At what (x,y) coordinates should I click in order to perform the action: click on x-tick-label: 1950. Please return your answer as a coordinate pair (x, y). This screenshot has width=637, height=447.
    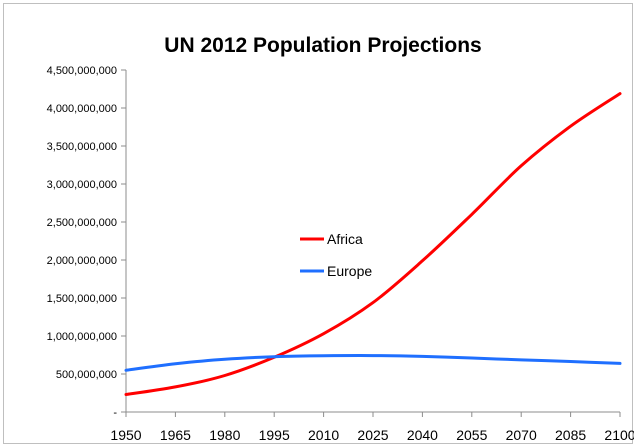
    Looking at the image, I should click on (125, 435).